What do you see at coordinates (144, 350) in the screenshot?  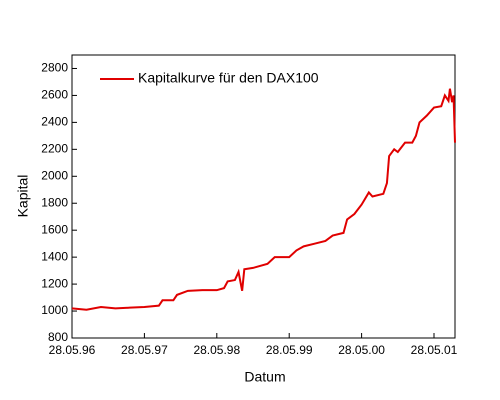 I see `x-tick-label: 28.05.97` at bounding box center [144, 350].